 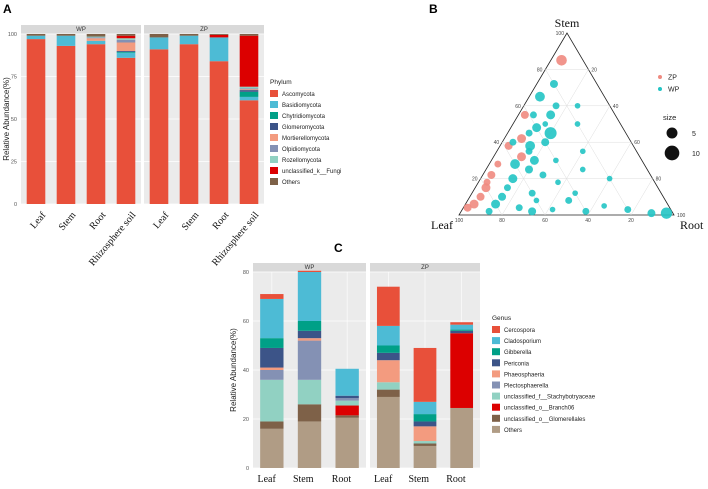 What do you see at coordinates (291, 183) in the screenshot?
I see `legend-label-others: Others` at bounding box center [291, 183].